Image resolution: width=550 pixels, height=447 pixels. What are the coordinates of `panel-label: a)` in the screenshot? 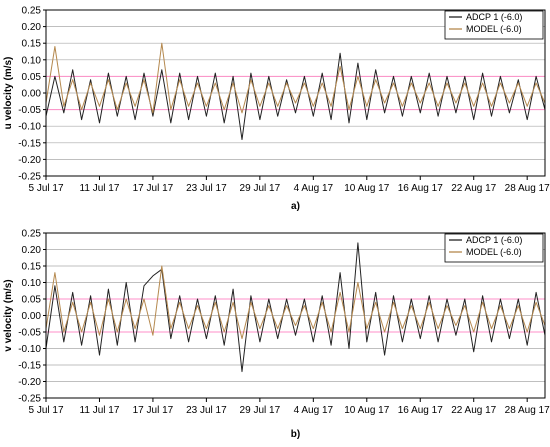 It's located at (295, 206).